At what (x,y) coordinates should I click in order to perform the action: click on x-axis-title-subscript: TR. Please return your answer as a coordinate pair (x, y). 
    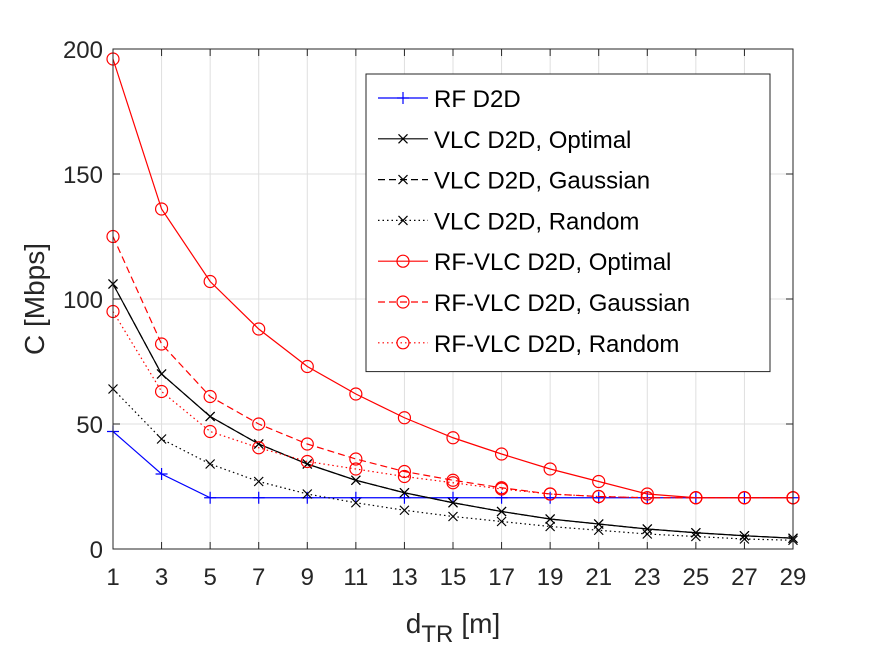
    Looking at the image, I should click on (437, 634).